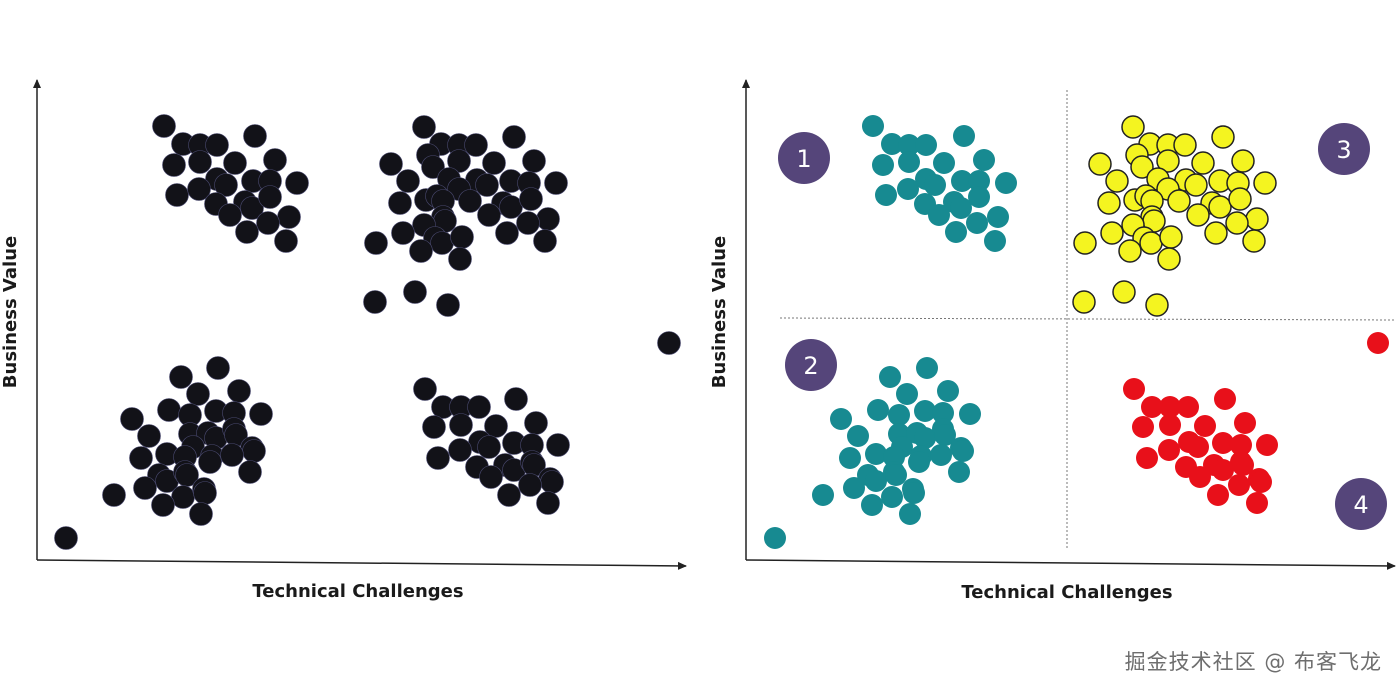 The image size is (1400, 696). Describe the element at coordinates (361, 564) in the screenshot. I see `left-x-axis` at that location.